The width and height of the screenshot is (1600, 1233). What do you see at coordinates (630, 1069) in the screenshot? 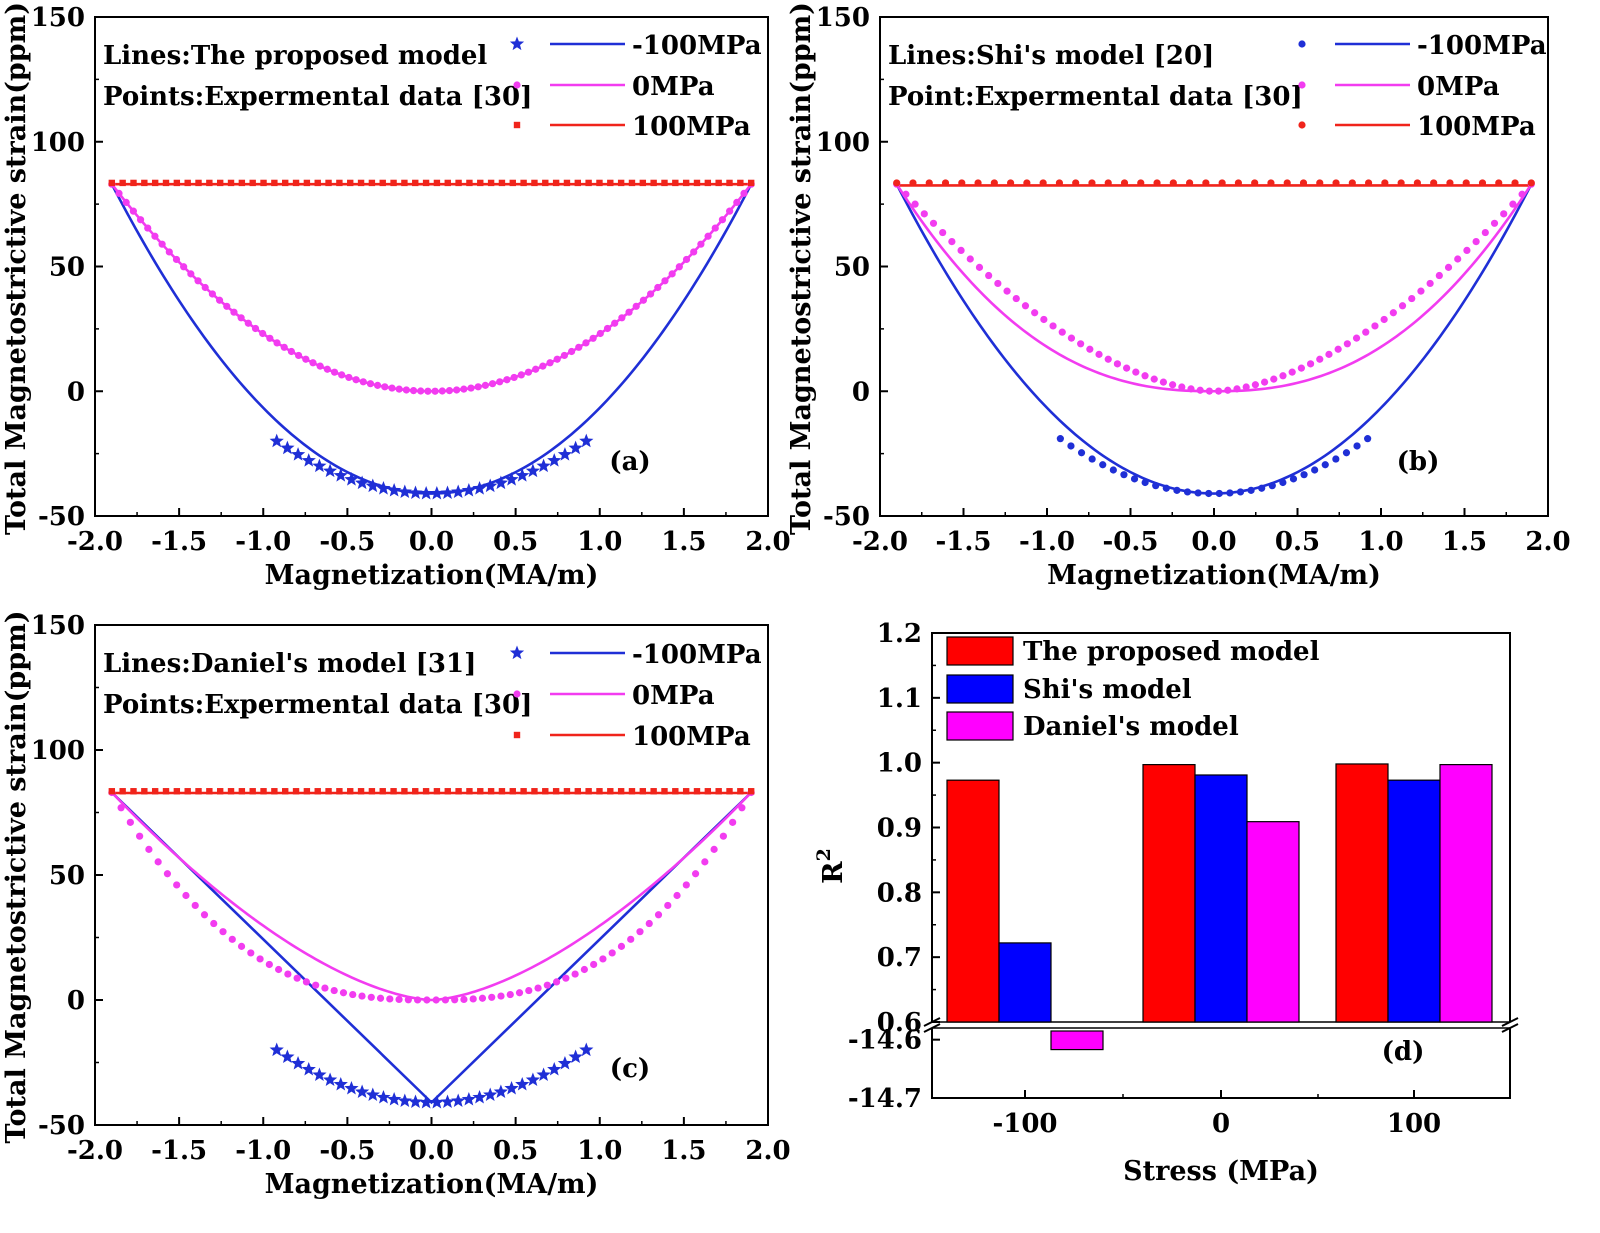
I see `panel-tag: (c)` at bounding box center [630, 1069].